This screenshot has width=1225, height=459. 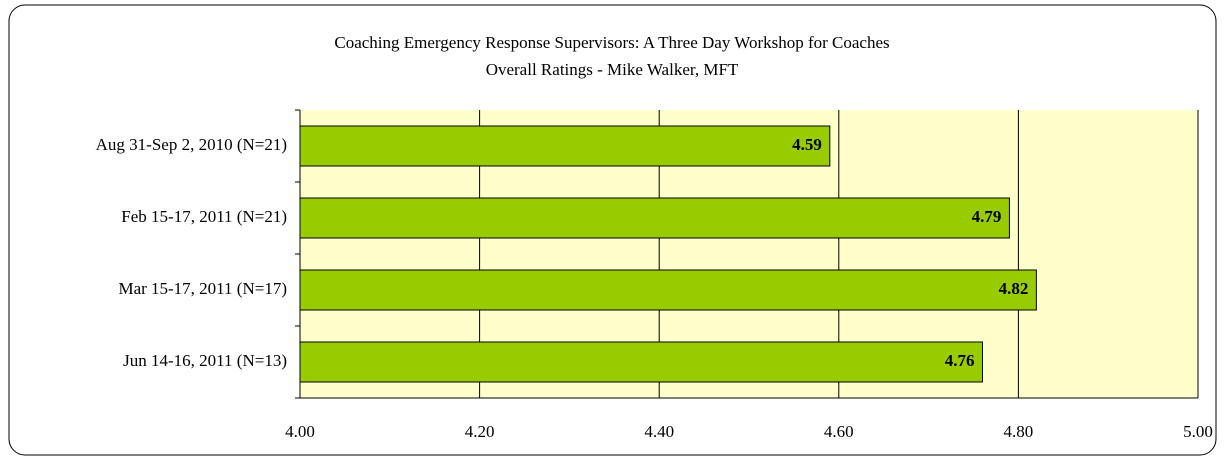 I want to click on x-tick-label: 4.60, so click(x=839, y=431).